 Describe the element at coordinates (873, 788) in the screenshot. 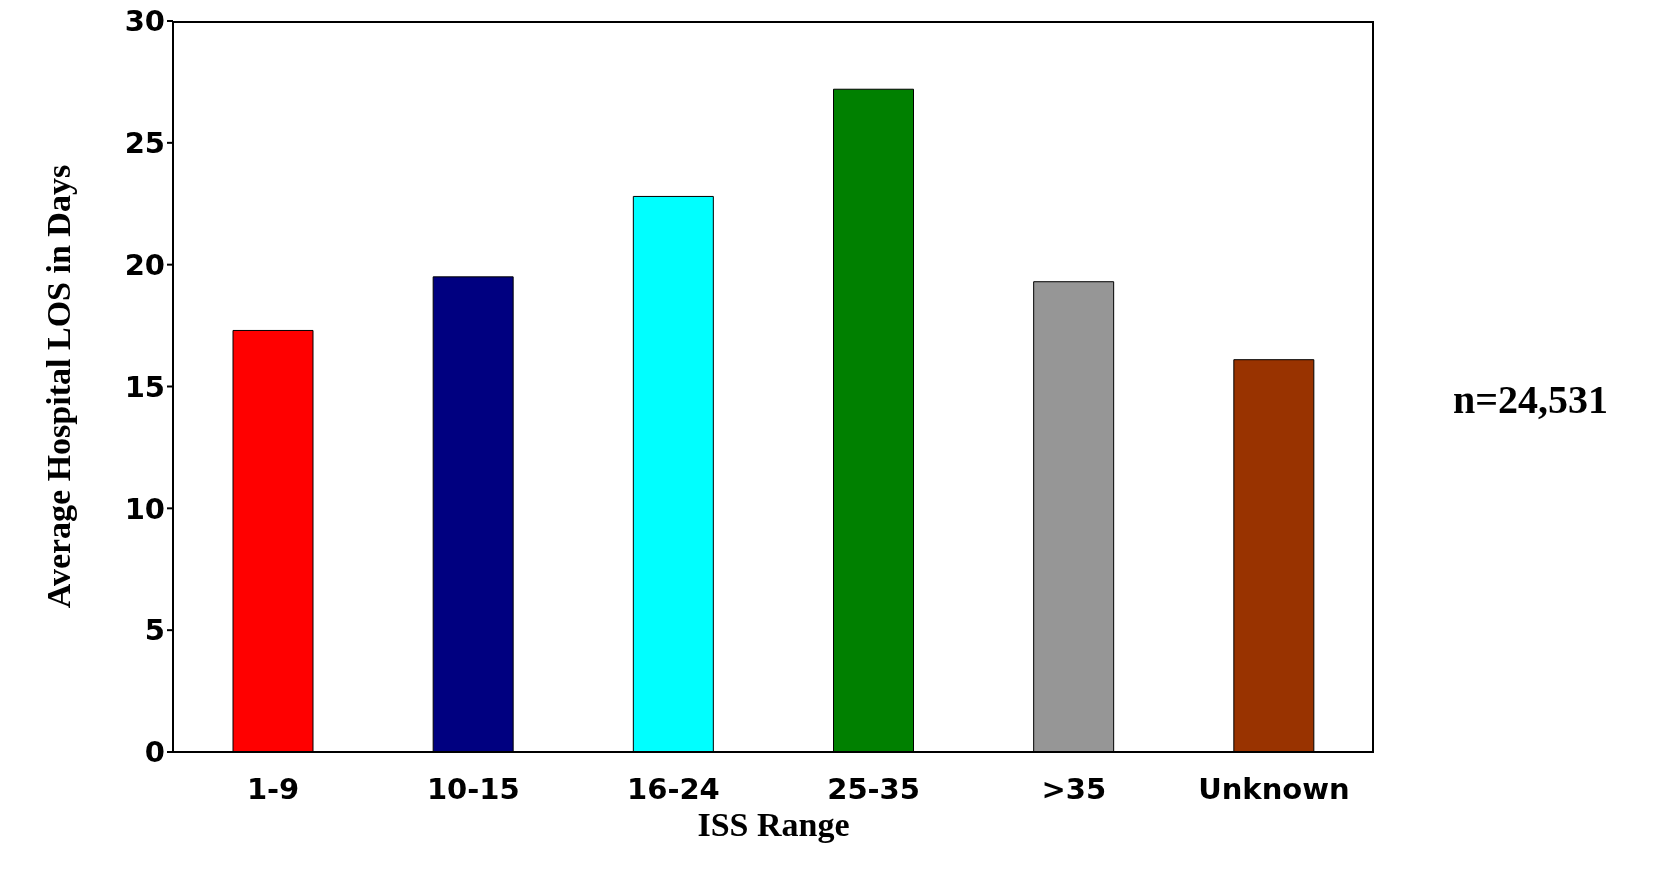

I see `x-tick-label: 25-35` at that location.